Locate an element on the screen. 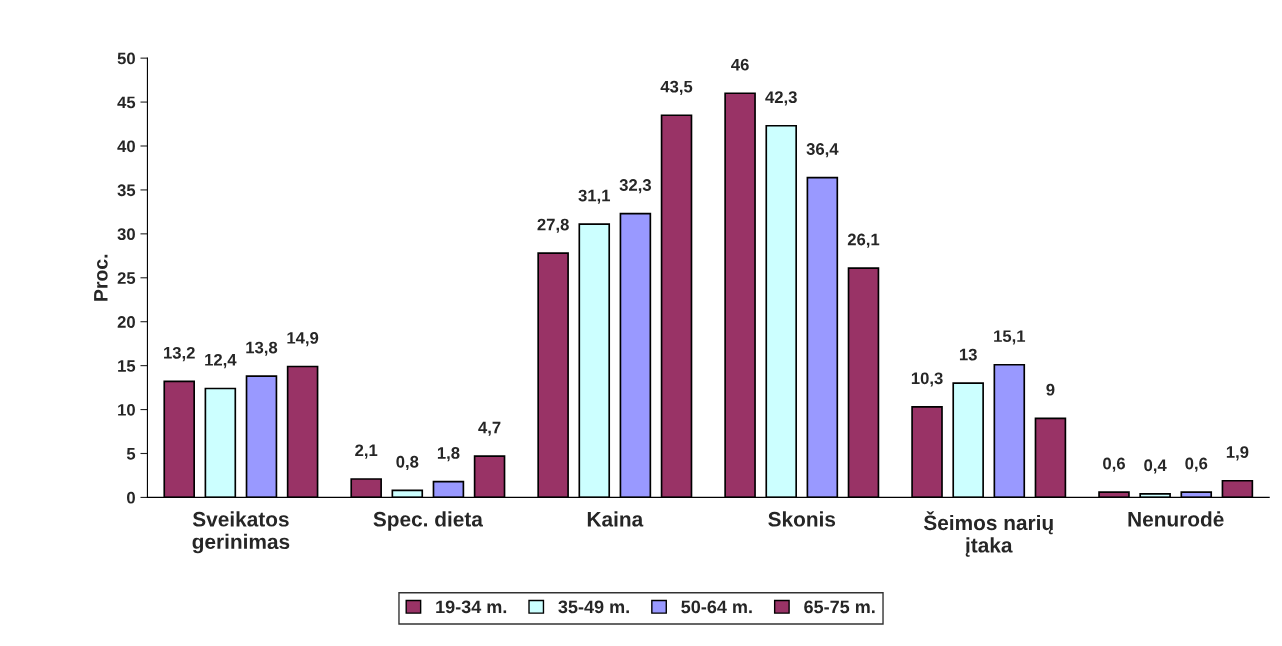 Image resolution: width=1282 pixels, height=646 pixels. y-tick-label: 30 is located at coordinates (126, 234).